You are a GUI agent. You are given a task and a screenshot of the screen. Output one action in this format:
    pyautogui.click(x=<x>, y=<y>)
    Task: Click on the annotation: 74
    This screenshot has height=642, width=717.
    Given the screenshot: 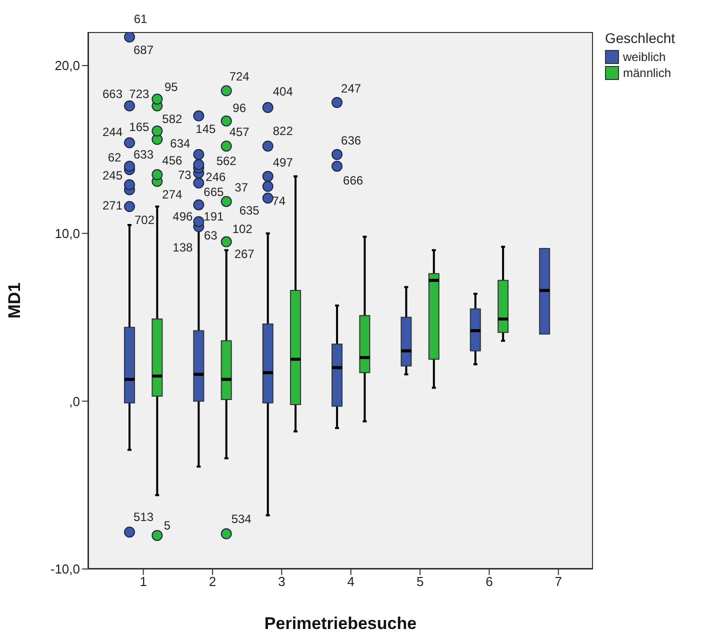 What is the action you would take?
    pyautogui.click(x=279, y=201)
    